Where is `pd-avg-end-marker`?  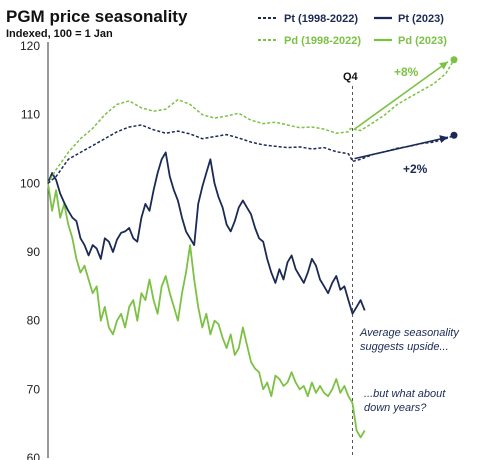
pd-avg-end-marker is located at coordinates (454, 60).